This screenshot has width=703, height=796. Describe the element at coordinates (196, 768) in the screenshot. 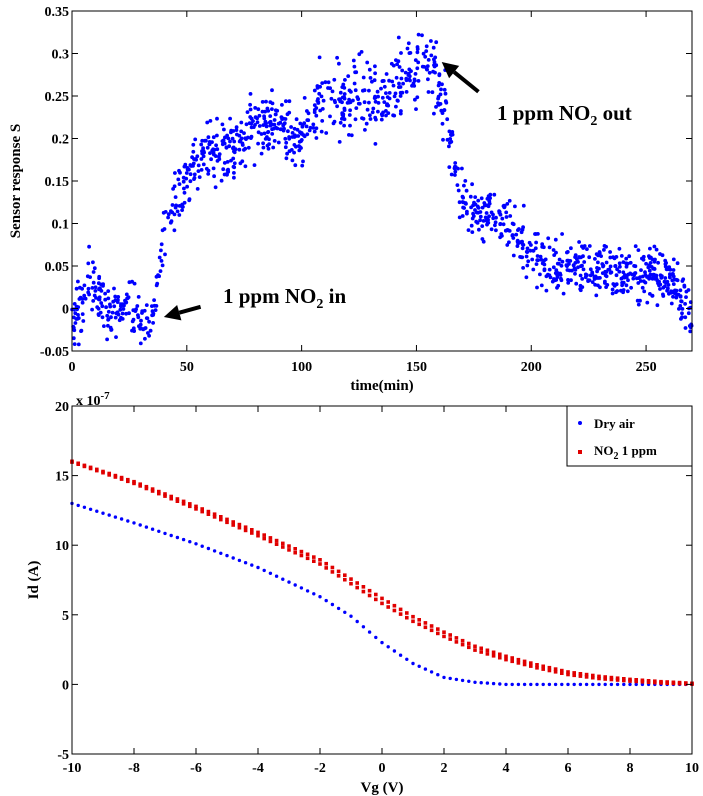

I see `x-tick-label: -6` at that location.